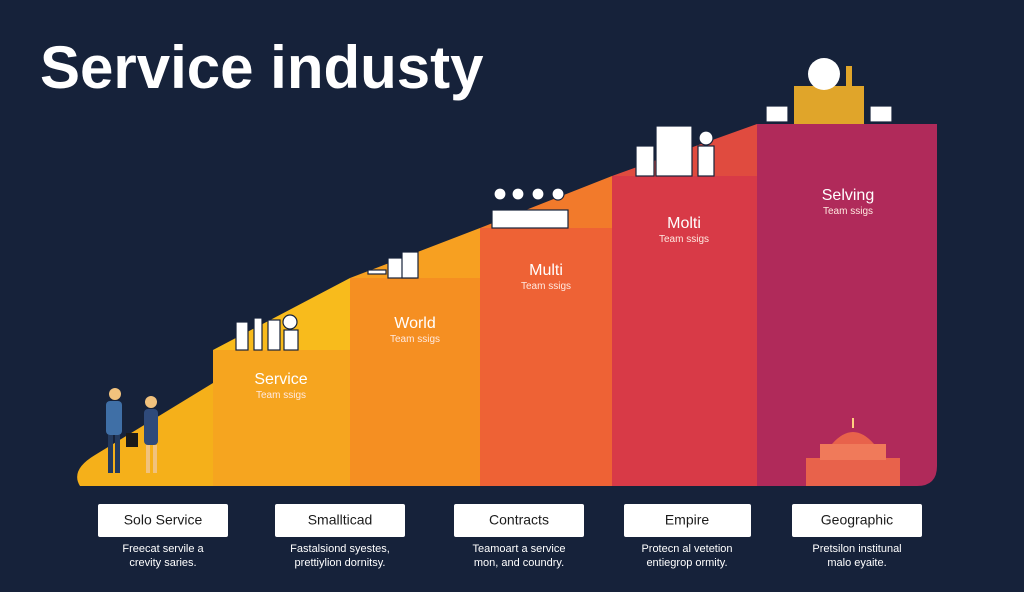 This screenshot has width=1024, height=592. I want to click on stage-description: entiegrop ormity., so click(686, 563).